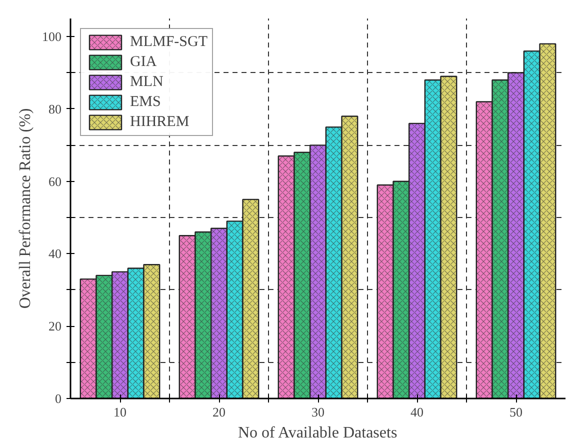 The height and width of the screenshot is (444, 567). I want to click on legend-label: GIA, so click(143, 62).